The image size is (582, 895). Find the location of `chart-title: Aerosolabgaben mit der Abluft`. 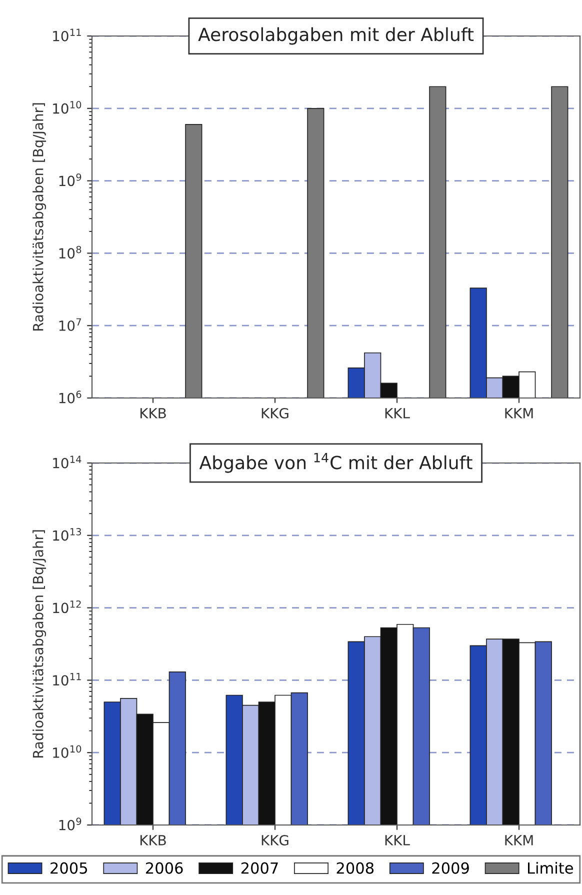

chart-title: Aerosolabgaben mit der Abluft is located at coordinates (336, 36).